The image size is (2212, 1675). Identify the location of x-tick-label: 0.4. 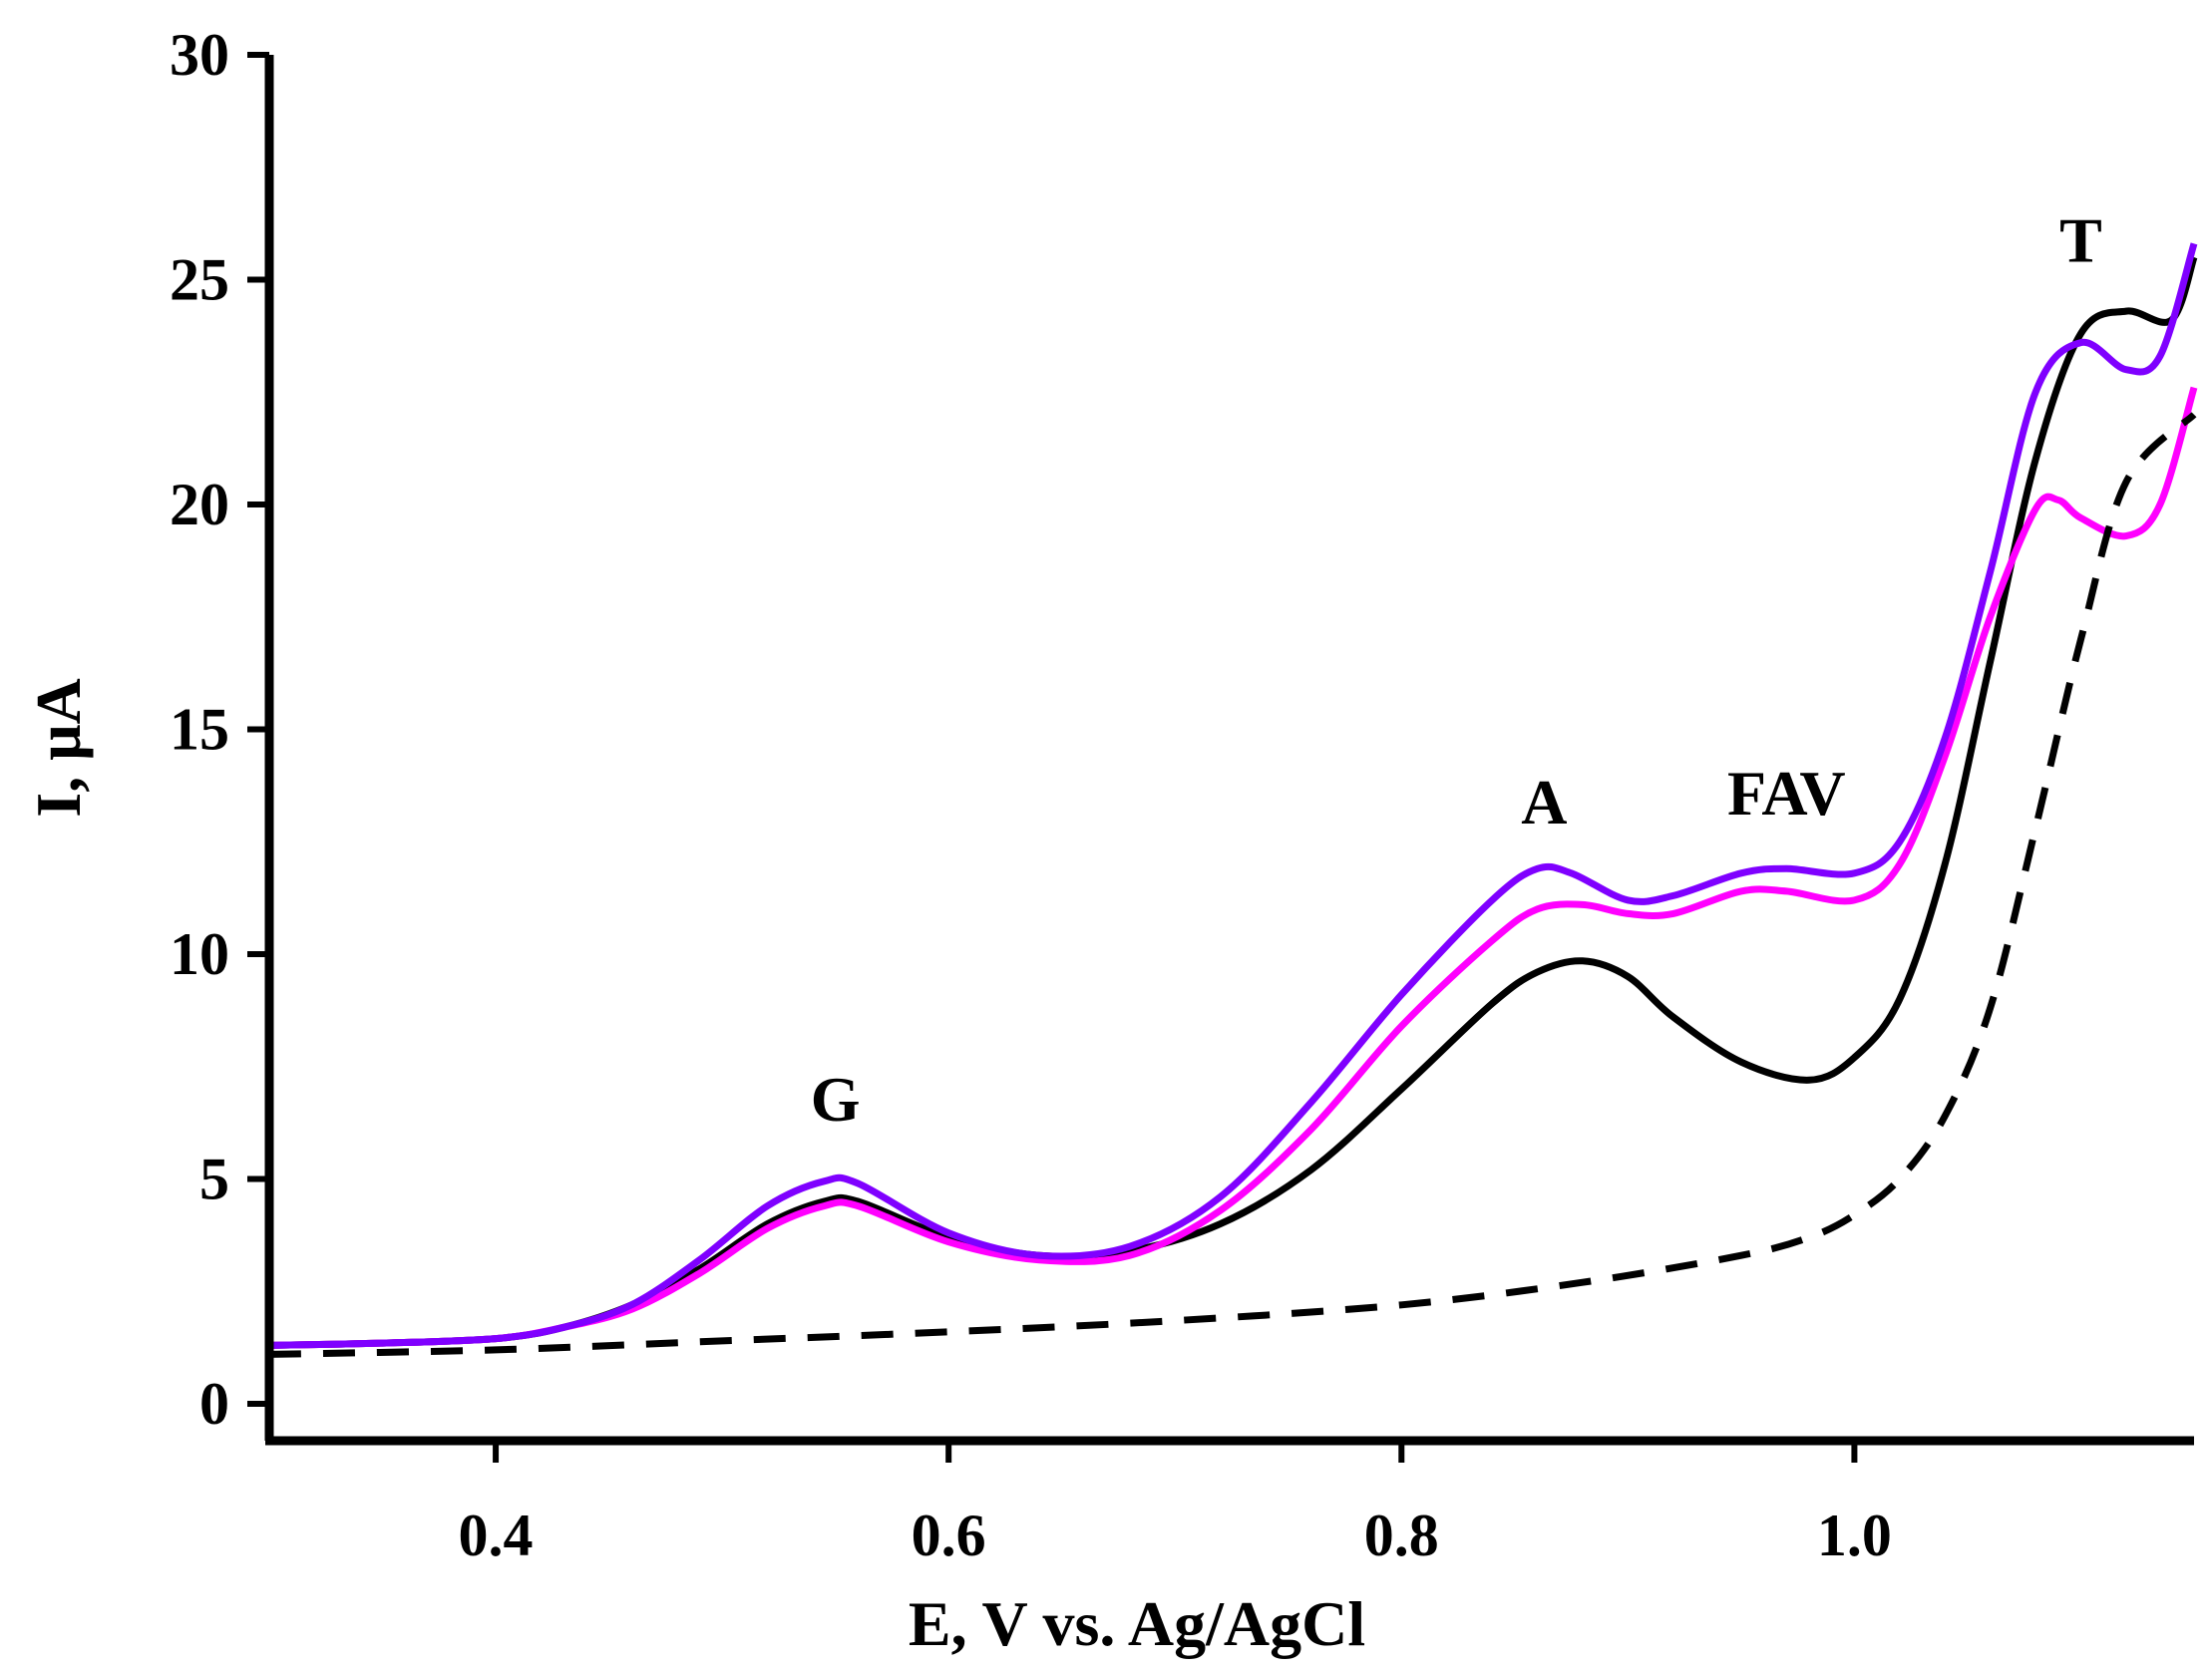
(496, 1535).